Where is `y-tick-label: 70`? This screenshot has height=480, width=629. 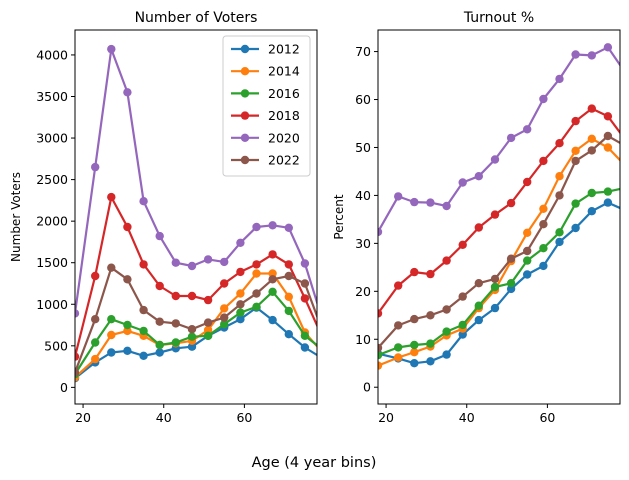
y-tick-label: 70 is located at coordinates (363, 51).